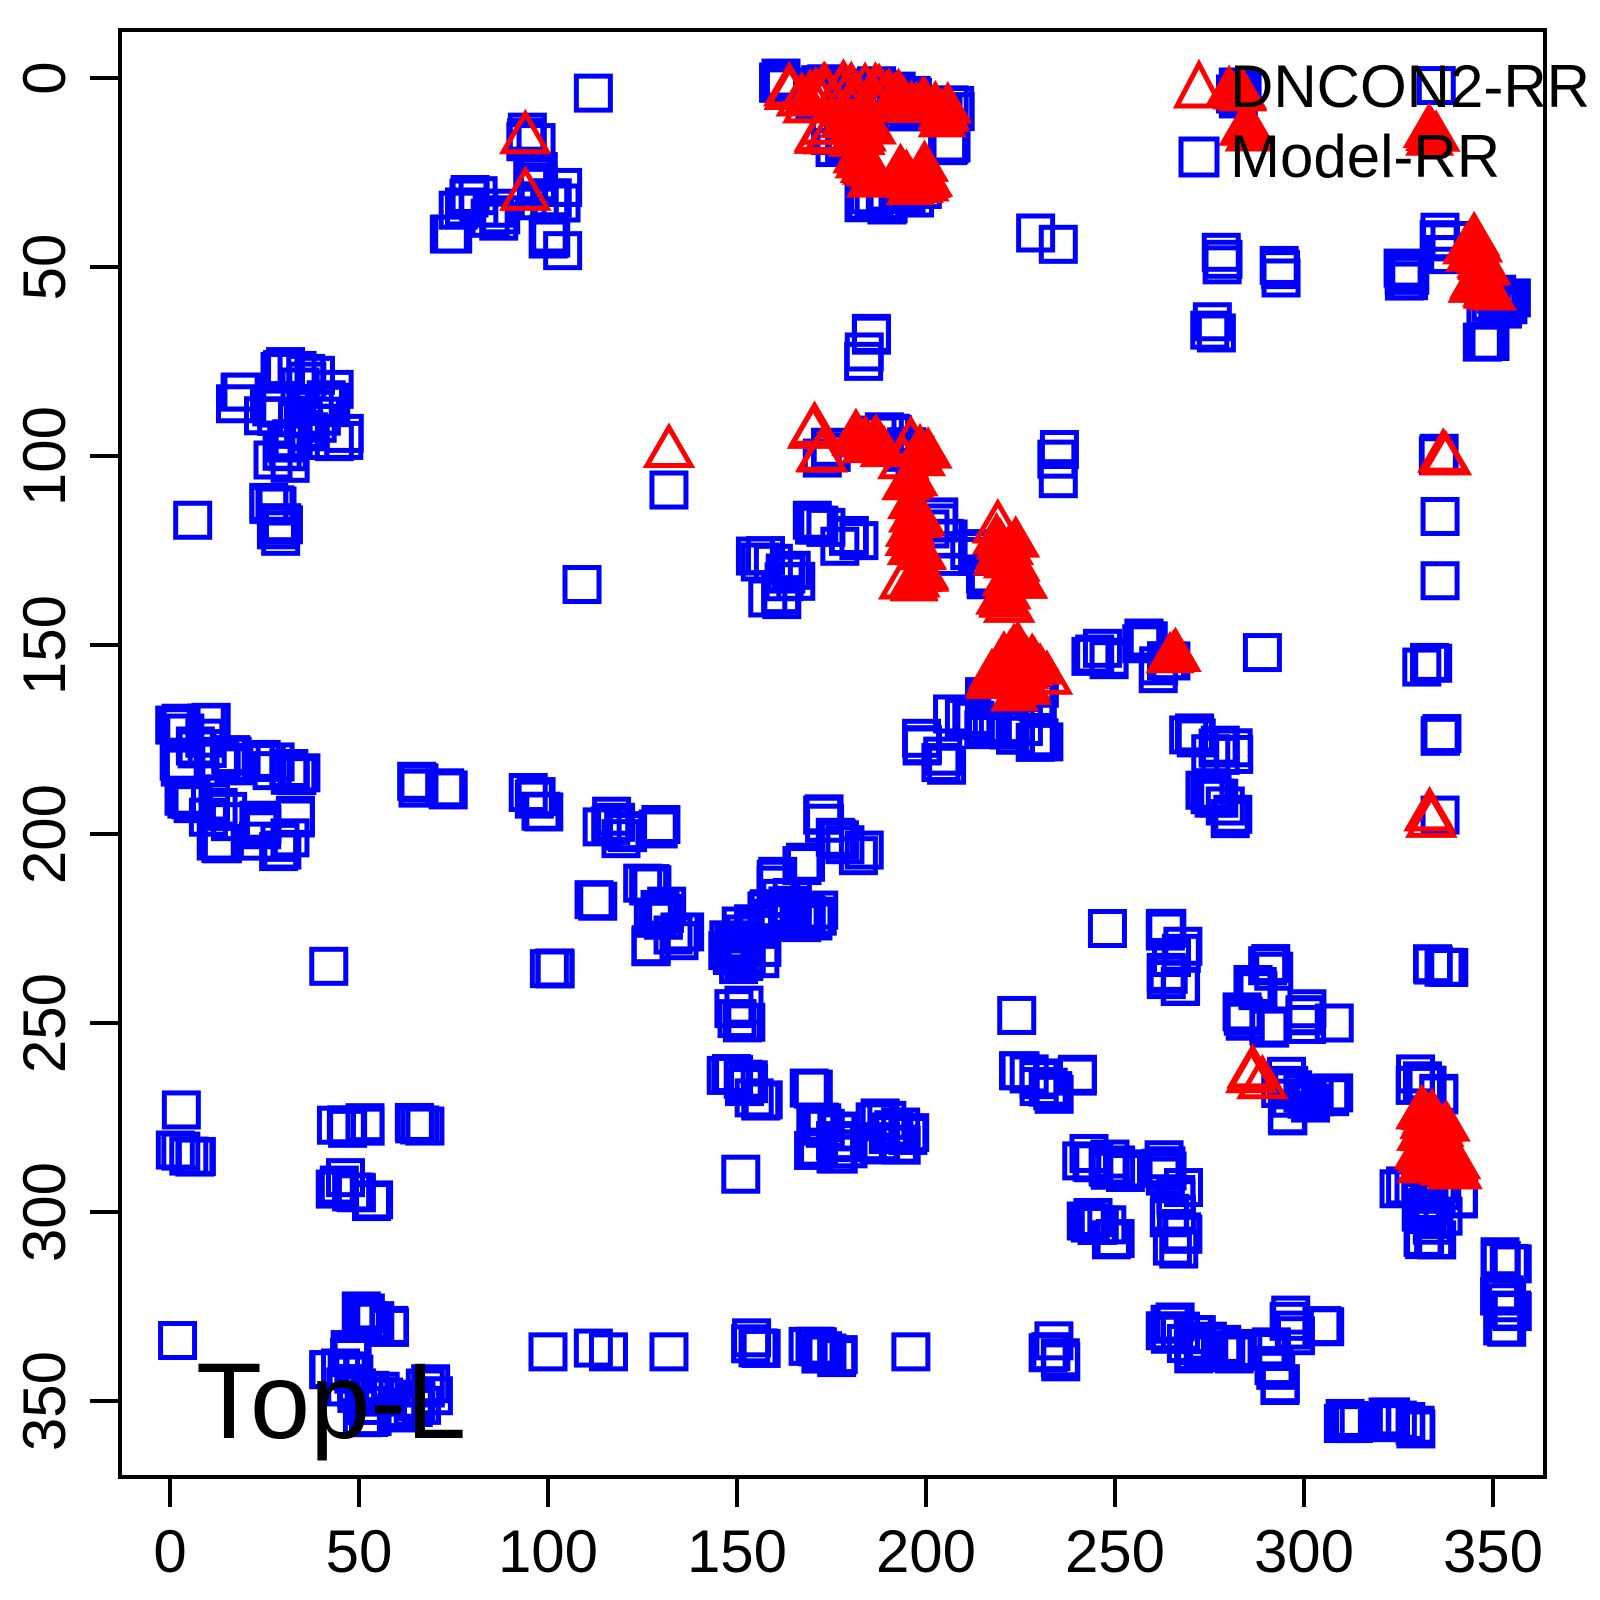  What do you see at coordinates (548, 1551) in the screenshot?
I see `x-tick-label: 100` at bounding box center [548, 1551].